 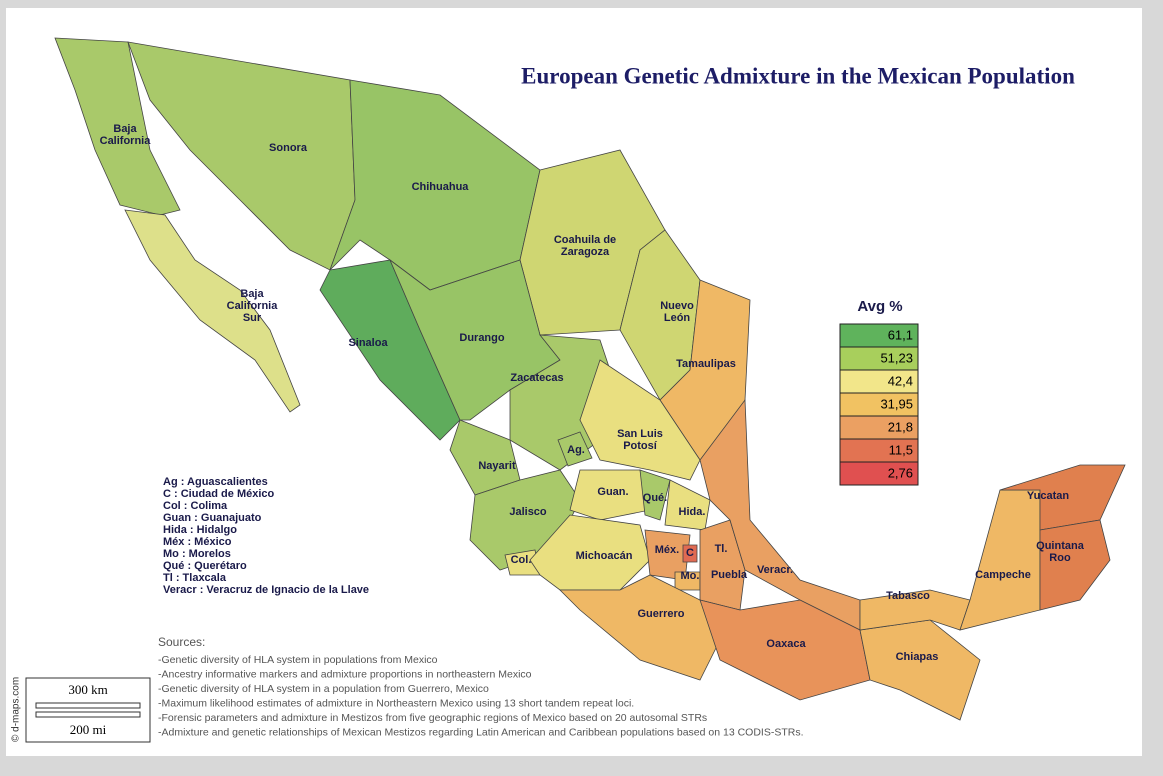 What do you see at coordinates (200, 530) in the screenshot?
I see `key-line: Hida : Hidalgo` at bounding box center [200, 530].